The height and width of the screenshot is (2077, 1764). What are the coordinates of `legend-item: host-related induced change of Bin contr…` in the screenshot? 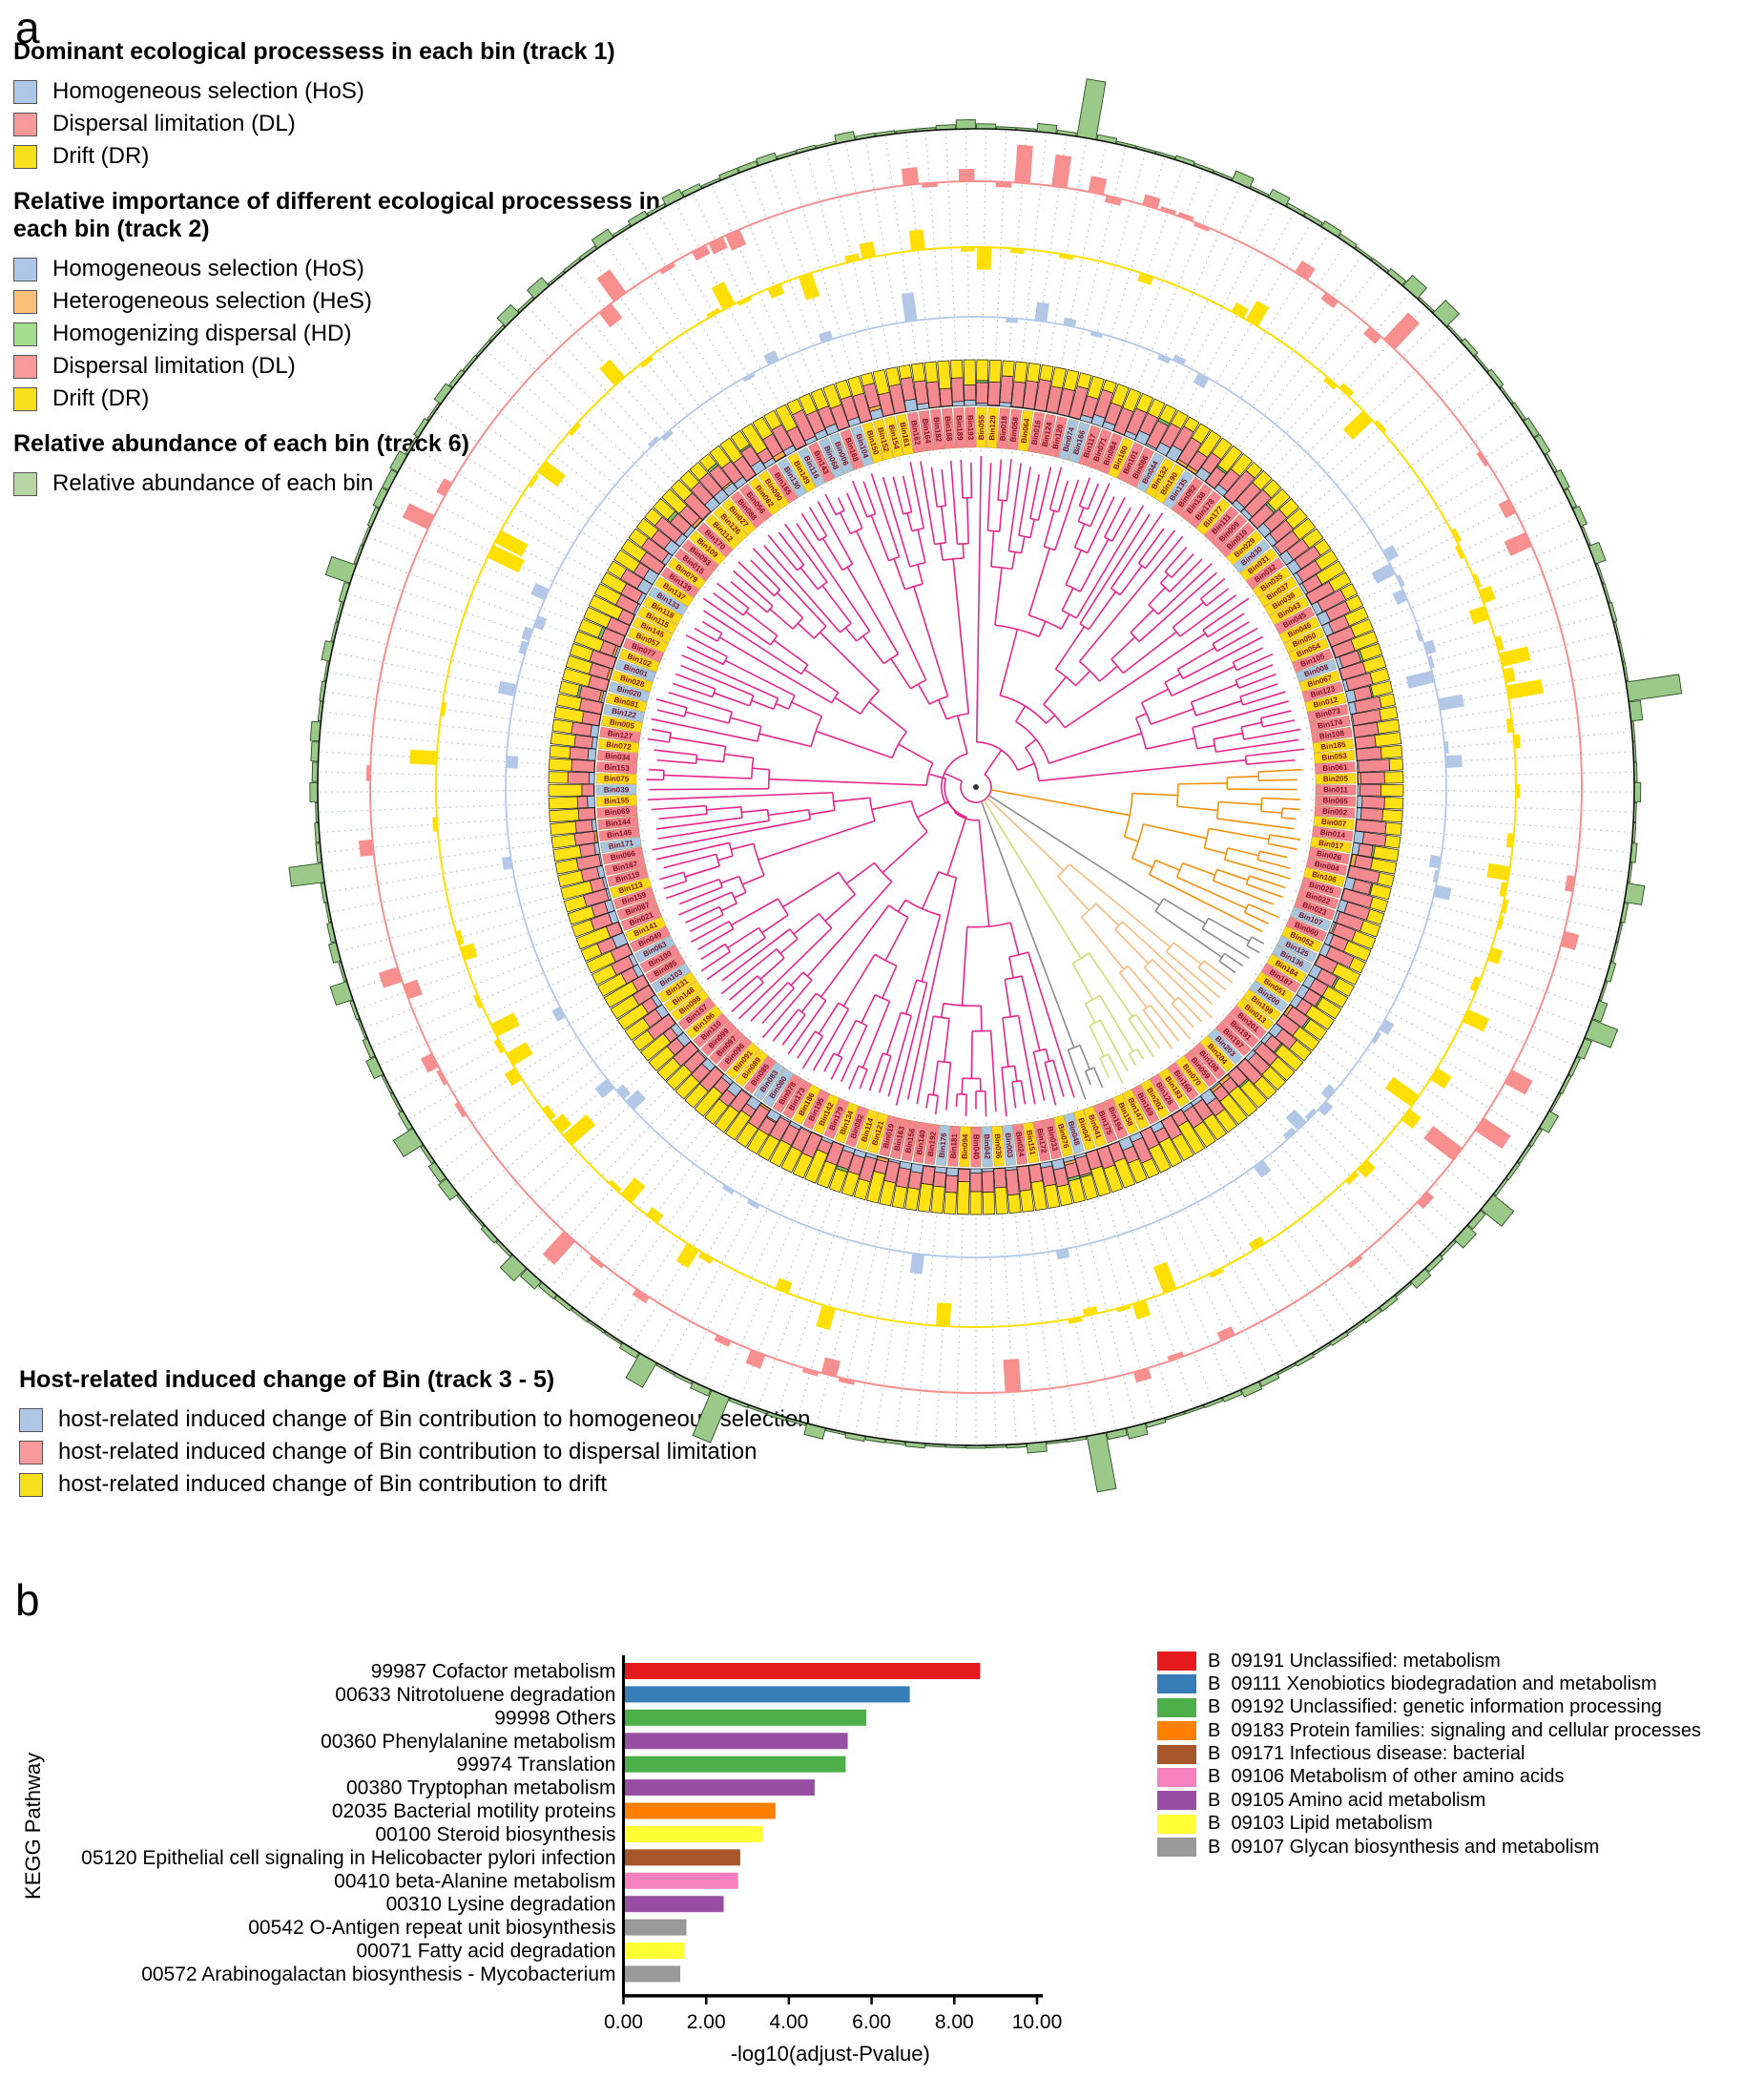 It's located at (448, 1419).